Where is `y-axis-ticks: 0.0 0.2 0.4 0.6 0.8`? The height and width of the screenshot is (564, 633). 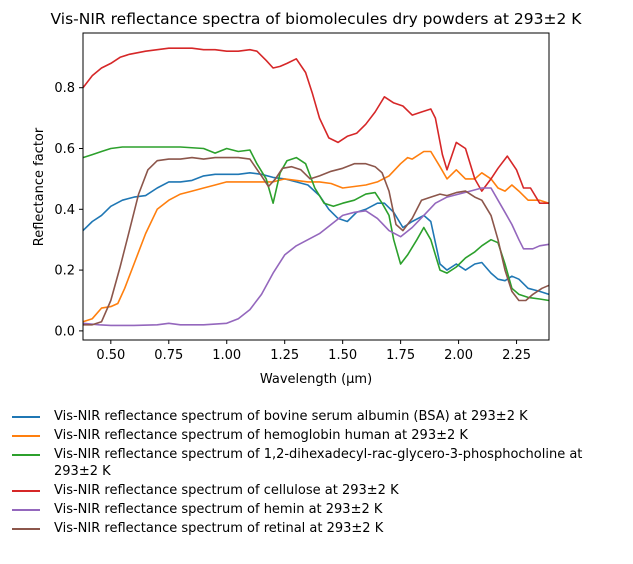
y-axis-ticks: 0.0 0.2 0.4 0.6 0.8 is located at coordinates (68, 210).